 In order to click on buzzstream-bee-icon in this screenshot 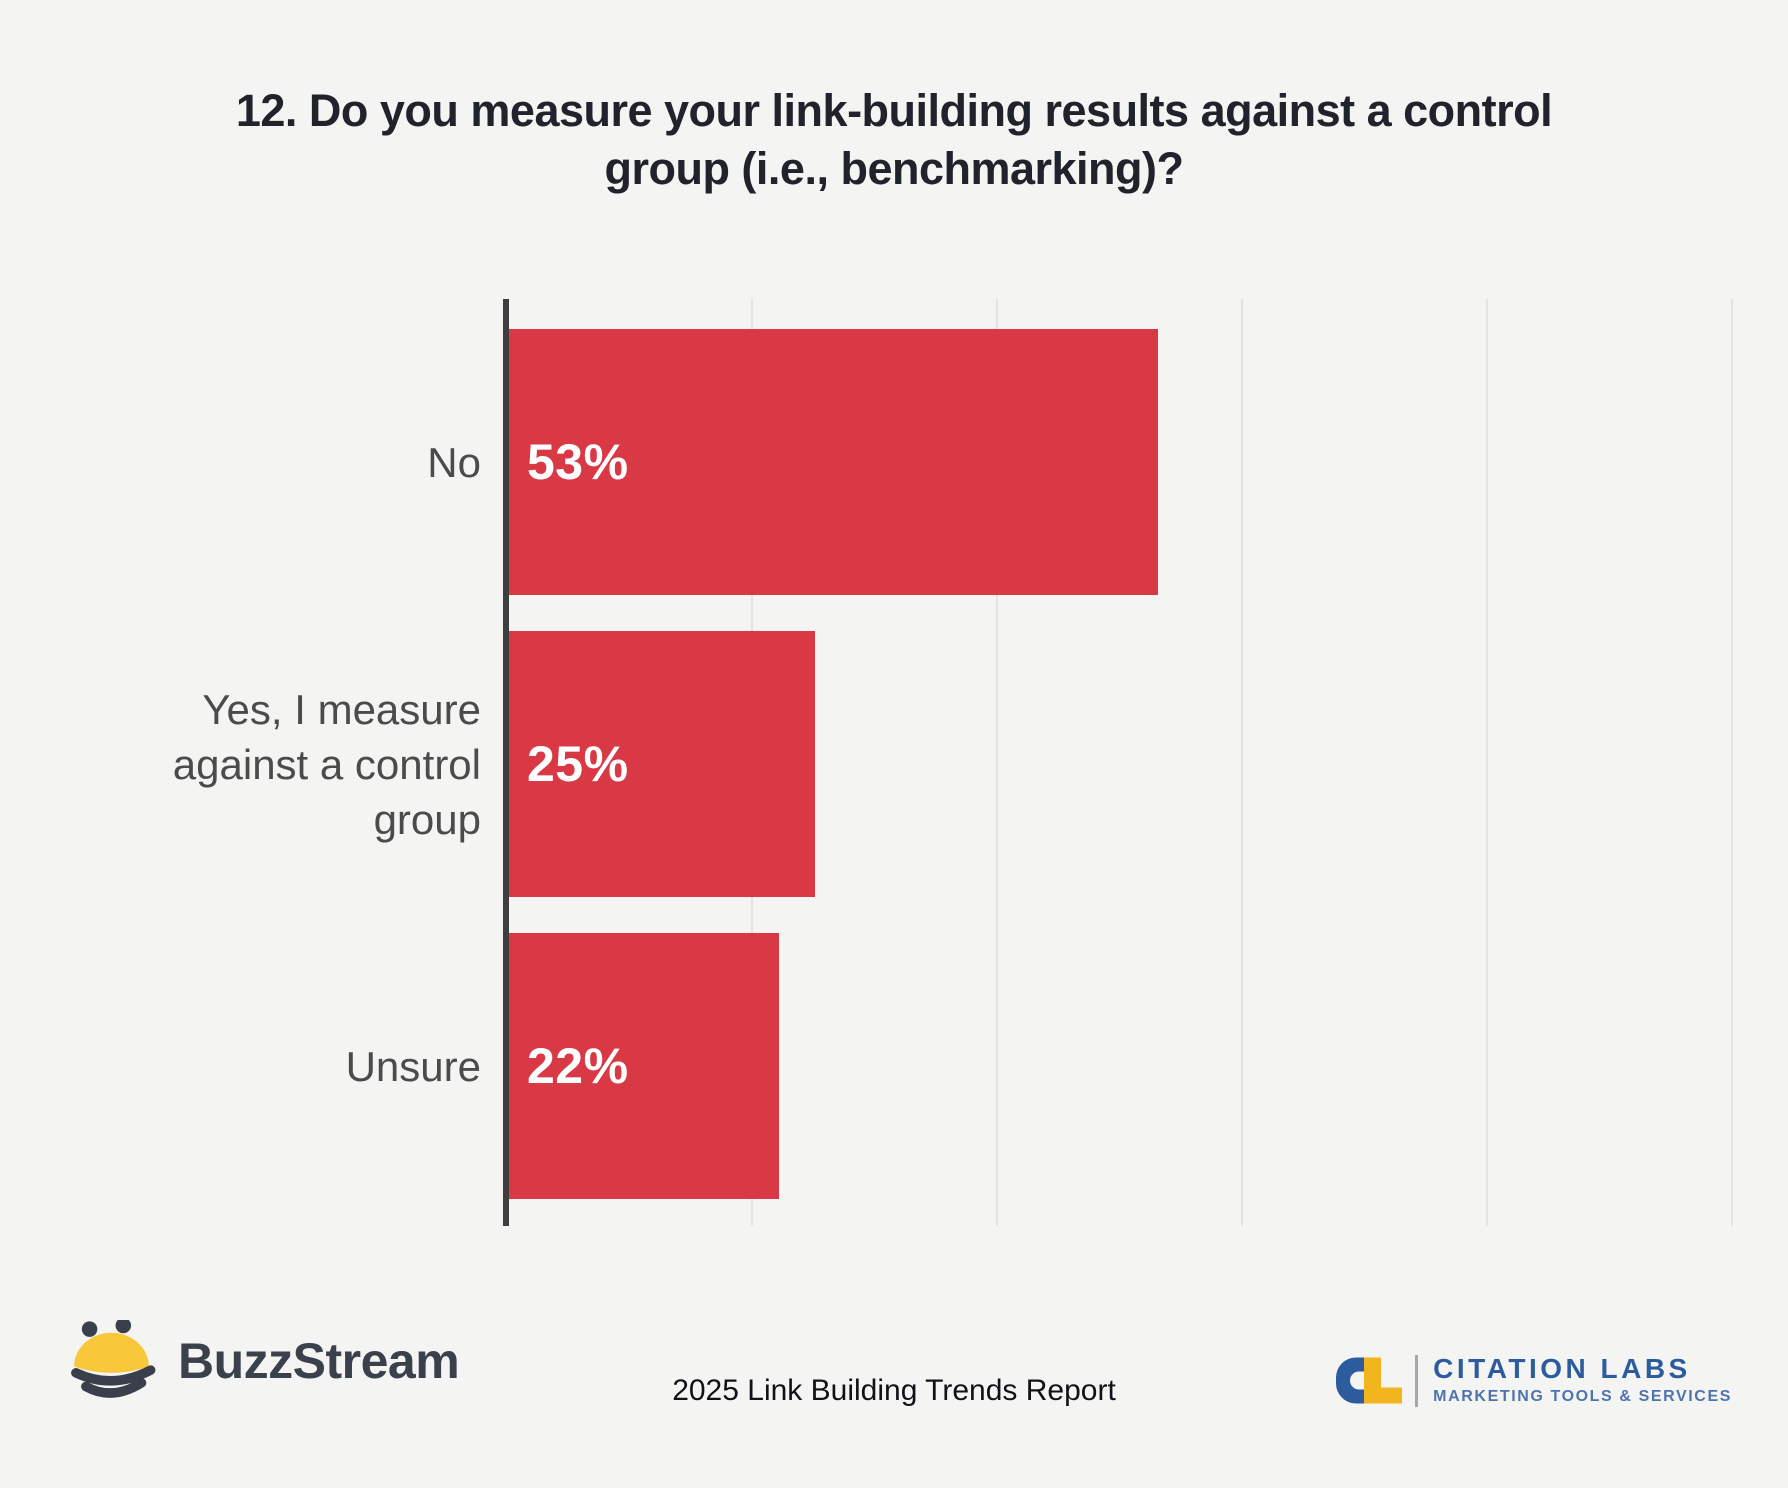, I will do `click(113, 1359)`.